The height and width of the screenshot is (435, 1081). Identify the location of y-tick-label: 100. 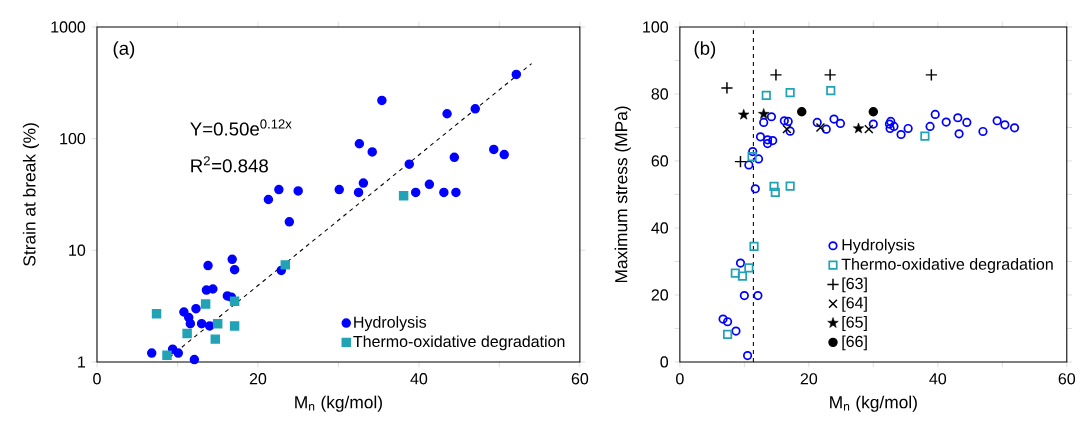
(73, 139).